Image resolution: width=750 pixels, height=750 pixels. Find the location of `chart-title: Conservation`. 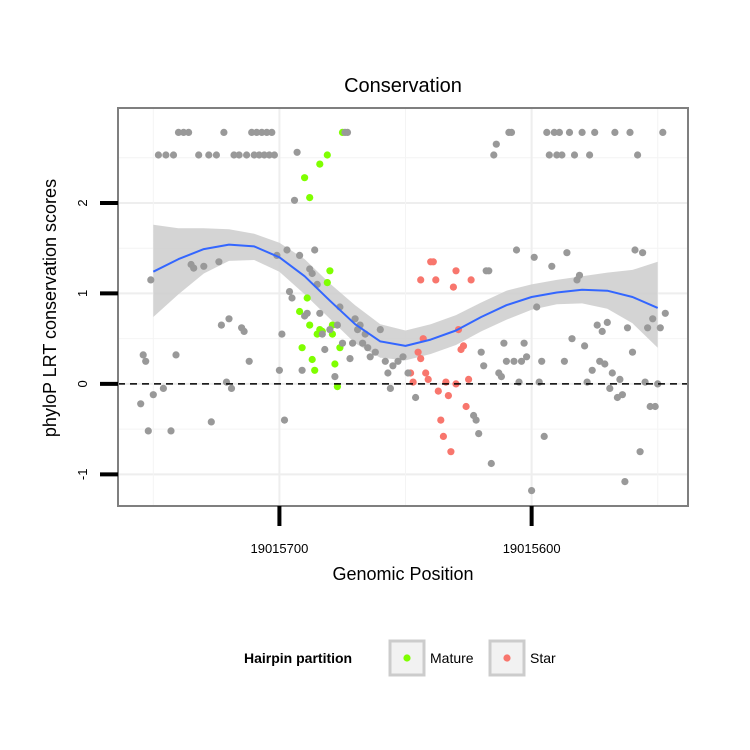

chart-title: Conservation is located at coordinates (403, 86).